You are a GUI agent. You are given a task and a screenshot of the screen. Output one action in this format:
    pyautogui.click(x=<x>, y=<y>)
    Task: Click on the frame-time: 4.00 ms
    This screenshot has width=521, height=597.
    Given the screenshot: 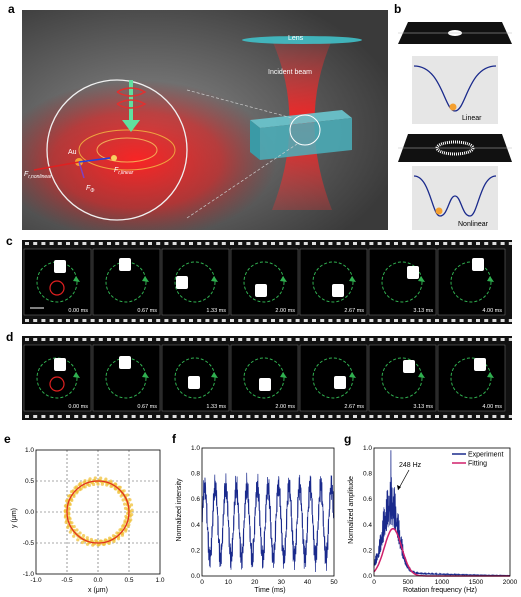 What is the action you would take?
    pyautogui.click(x=492, y=311)
    